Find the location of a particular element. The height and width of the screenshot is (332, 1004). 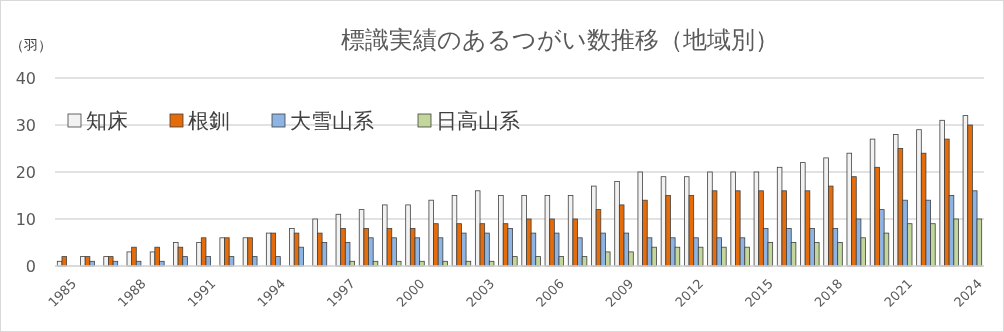

legend-label: 日高山系 is located at coordinates (478, 121).